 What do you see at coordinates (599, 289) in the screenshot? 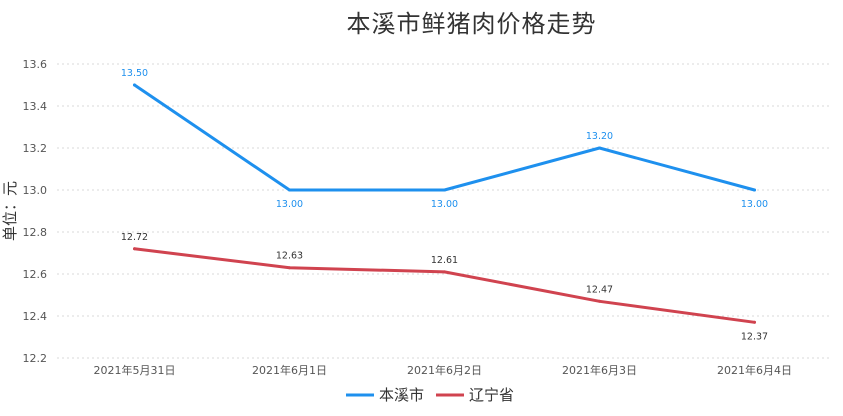
I see `data-label: 12.47` at bounding box center [599, 289].